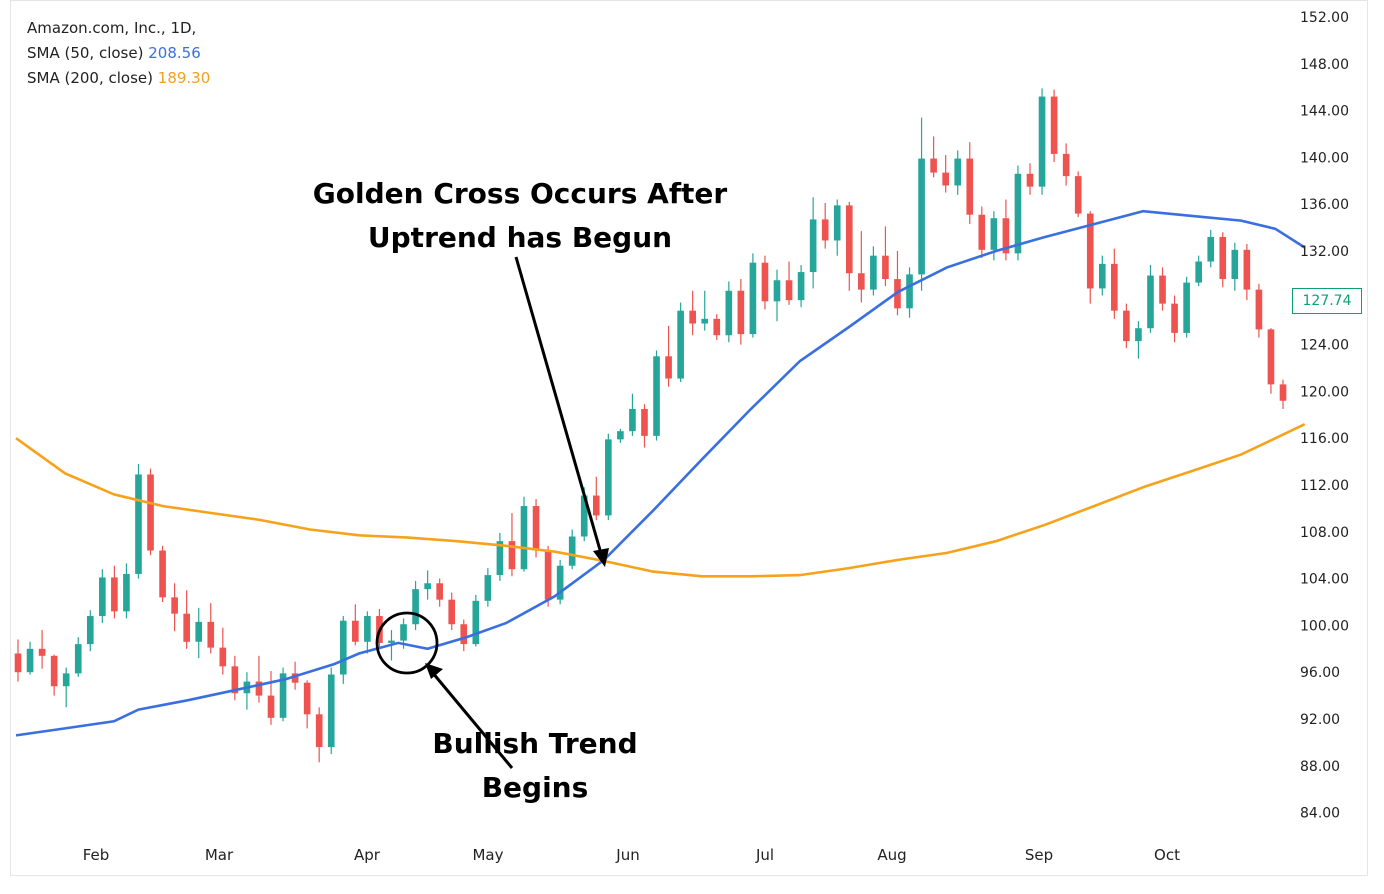  Describe the element at coordinates (472, 720) in the screenshot. I see `bullish-arrow` at that location.